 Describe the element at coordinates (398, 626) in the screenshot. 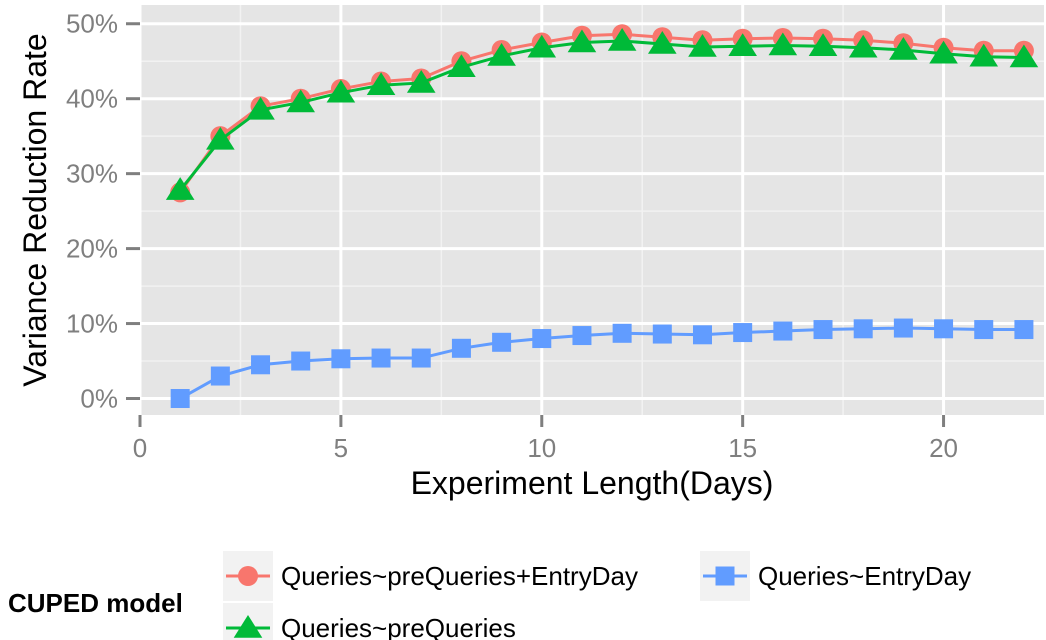

I see `legend-label: Queries~preQueries` at that location.